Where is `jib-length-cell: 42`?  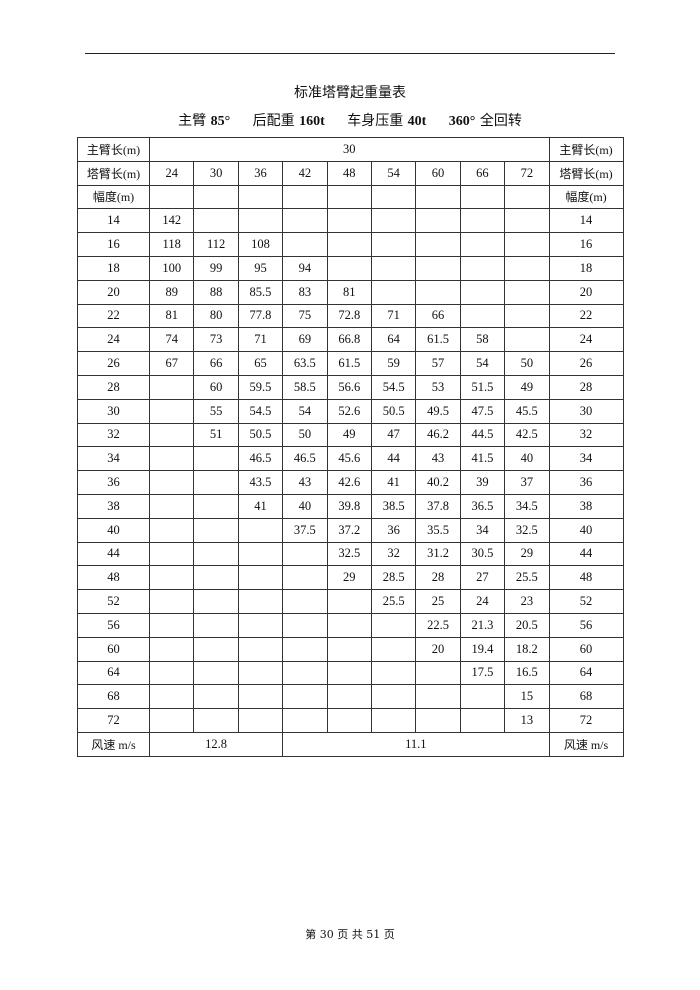 jib-length-cell: 42 is located at coordinates (305, 173).